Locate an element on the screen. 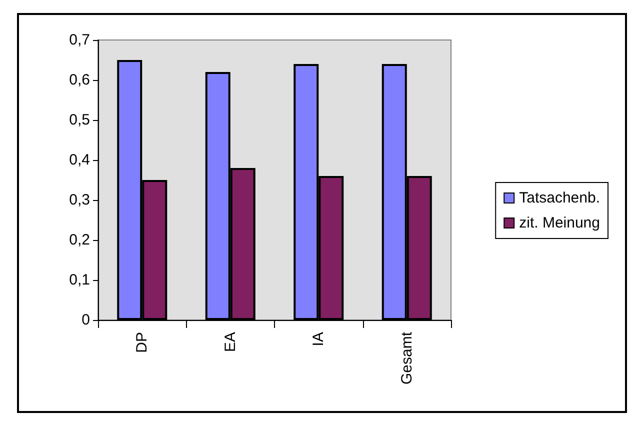 The width and height of the screenshot is (637, 421). x-tick-label: Gesamt is located at coordinates (407, 358).